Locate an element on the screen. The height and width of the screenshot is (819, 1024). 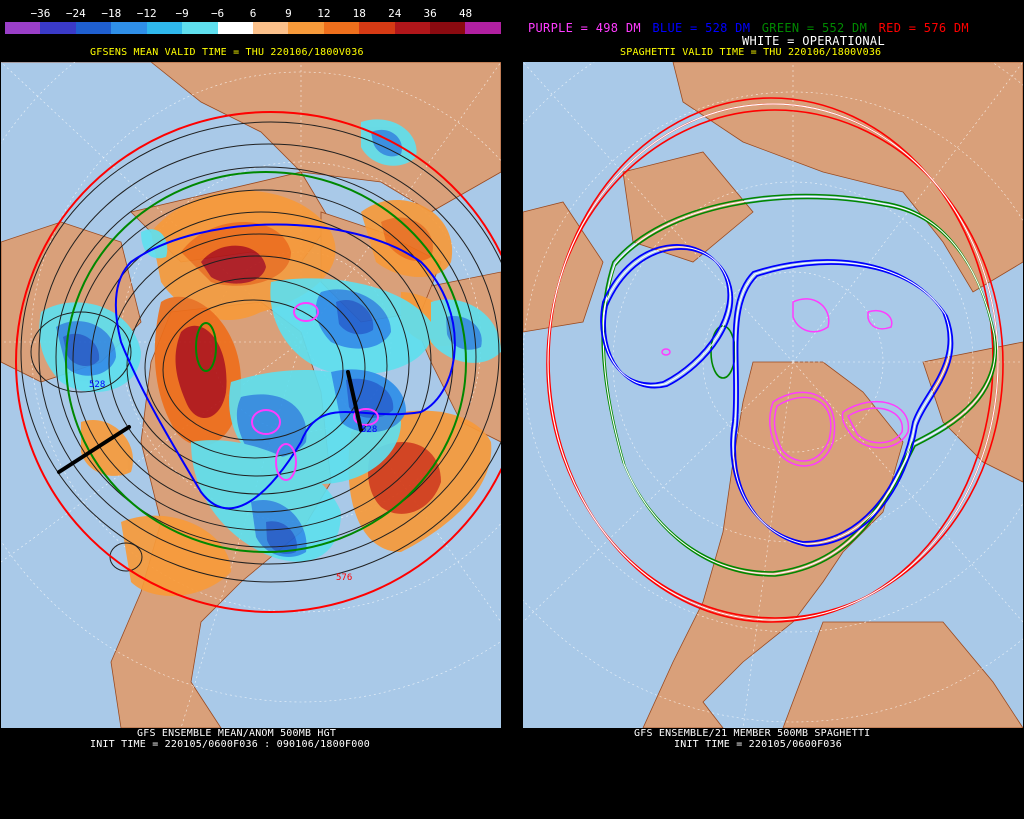
legend-blue: BLUE = 528 DM is located at coordinates (701, 28).